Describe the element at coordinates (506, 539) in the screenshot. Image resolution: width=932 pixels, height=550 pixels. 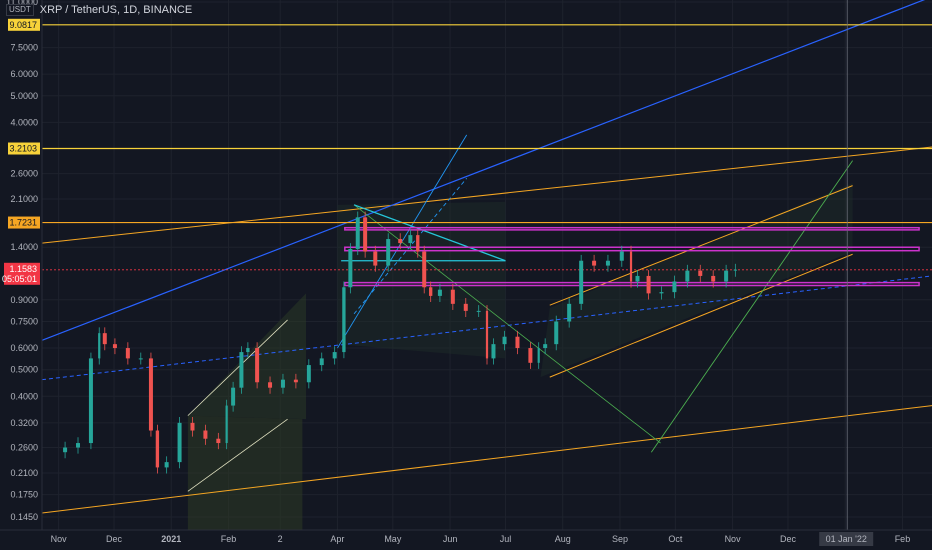
I see `x-tick-label: Jul` at that location.